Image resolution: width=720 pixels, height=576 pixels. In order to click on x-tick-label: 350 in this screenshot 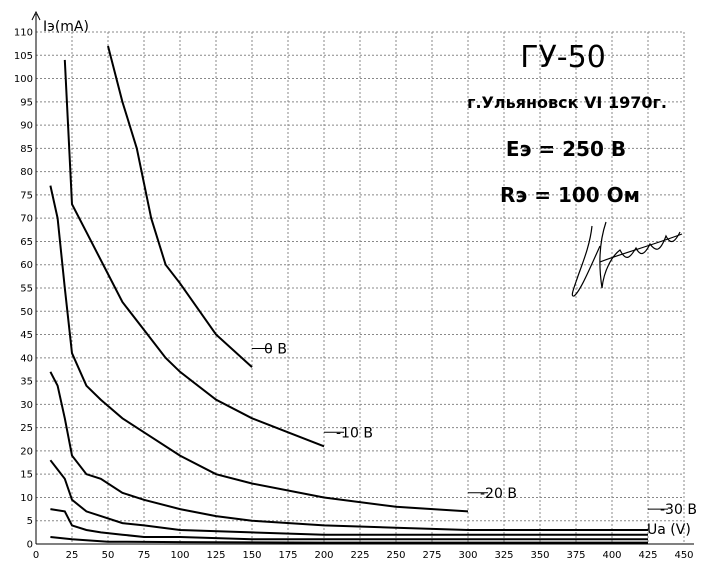, I will do `click(539, 555)`.